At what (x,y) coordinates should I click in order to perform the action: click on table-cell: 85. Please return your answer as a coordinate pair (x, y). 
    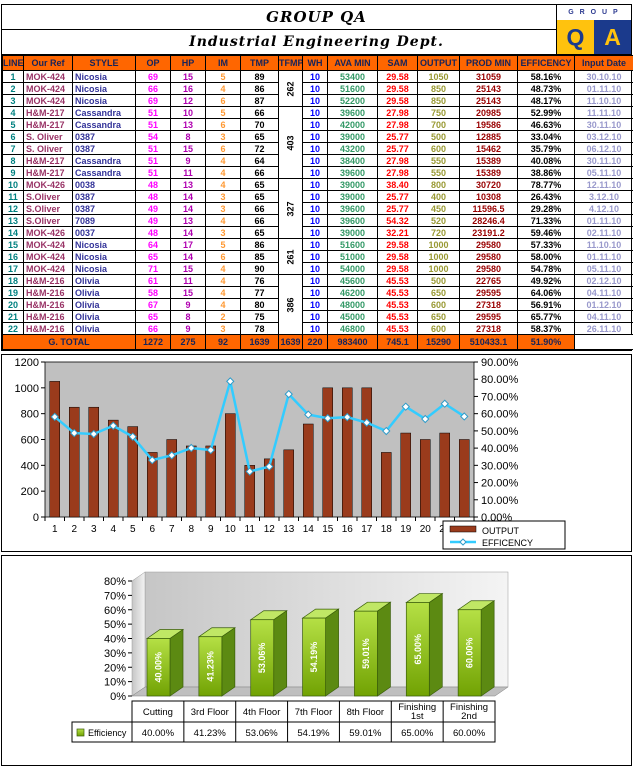
    Looking at the image, I should click on (259, 256).